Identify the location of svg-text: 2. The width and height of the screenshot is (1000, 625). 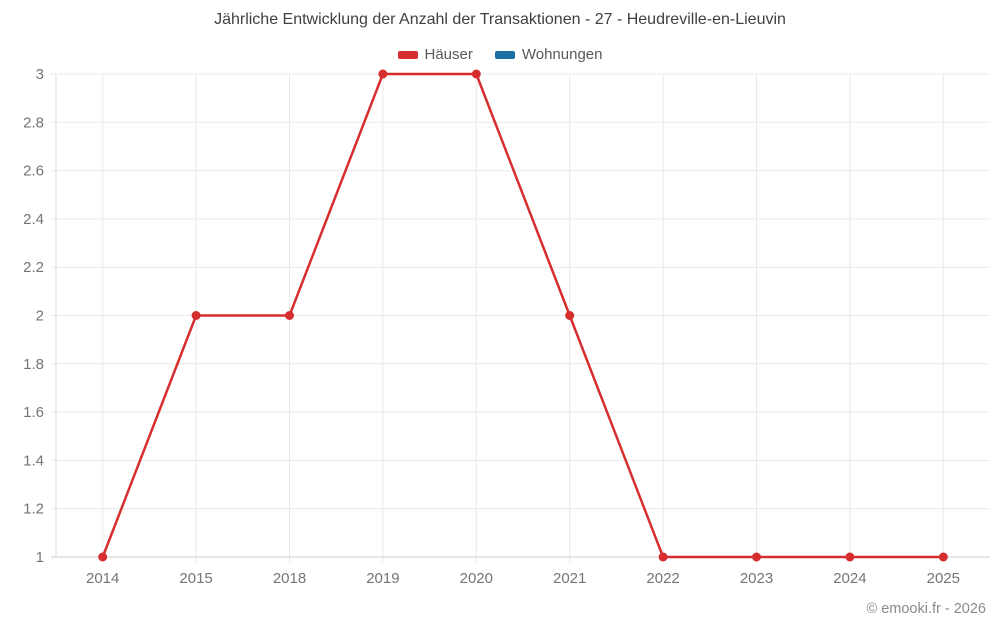
(40, 316).